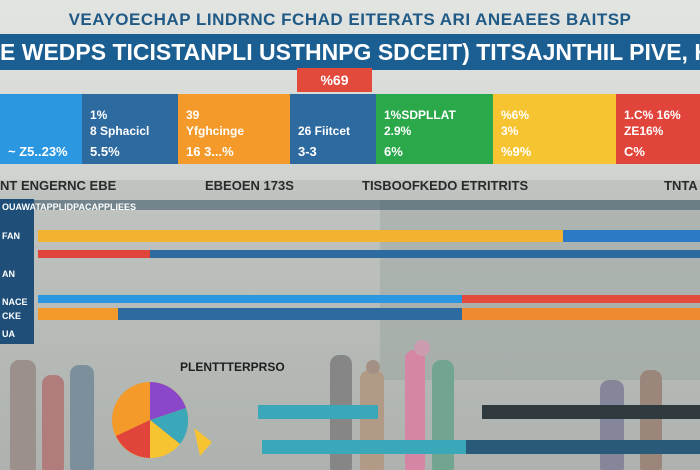 The height and width of the screenshot is (470, 700). I want to click on stat-value: 1%, so click(99, 115).